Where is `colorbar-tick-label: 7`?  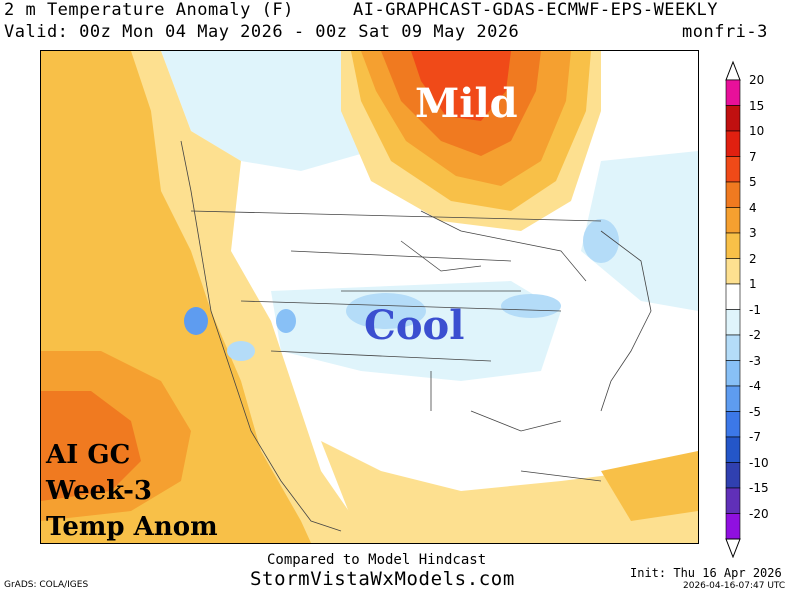 colorbar-tick-label: 7 is located at coordinates (753, 156).